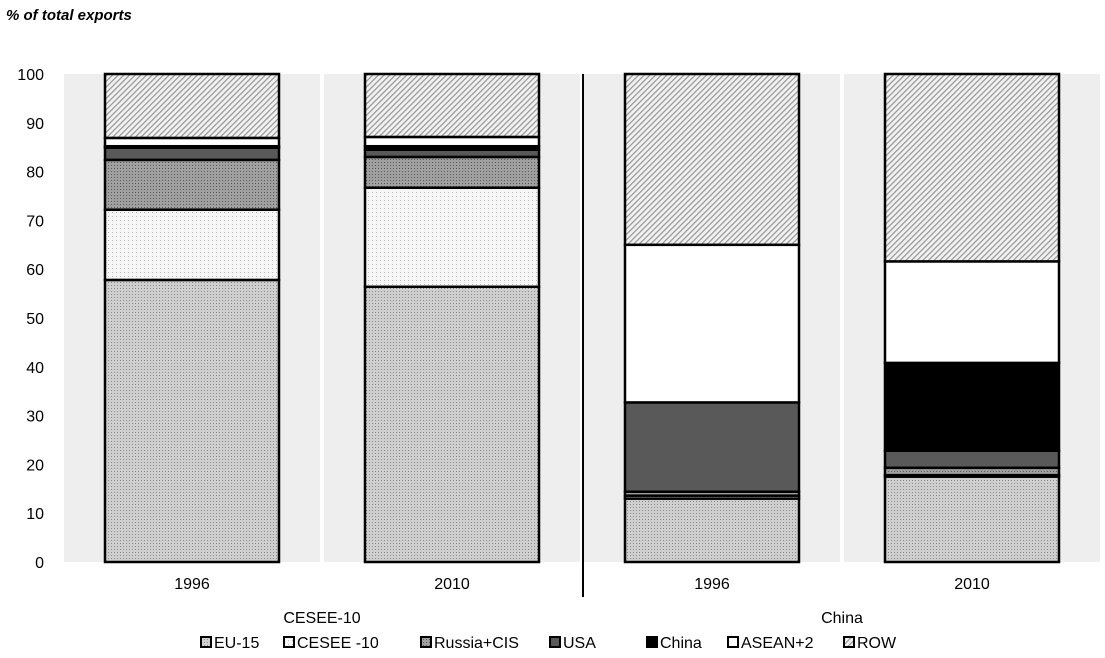 This screenshot has height=658, width=1105. I want to click on legend-item: EU-15, so click(229, 643).